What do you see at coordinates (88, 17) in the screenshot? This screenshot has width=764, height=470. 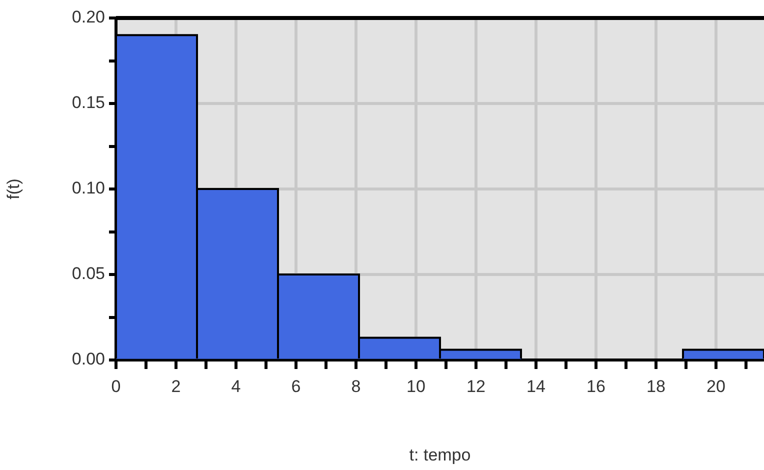 I see `y-tick-label: 0.20` at bounding box center [88, 17].